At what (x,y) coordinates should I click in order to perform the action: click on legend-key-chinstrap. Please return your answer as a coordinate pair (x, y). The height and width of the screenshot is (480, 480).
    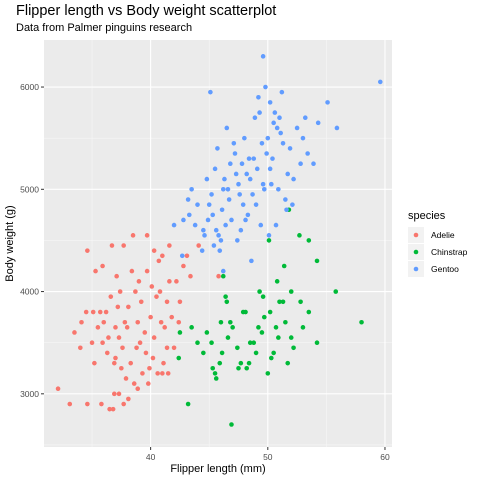
    Looking at the image, I should click on (416, 252).